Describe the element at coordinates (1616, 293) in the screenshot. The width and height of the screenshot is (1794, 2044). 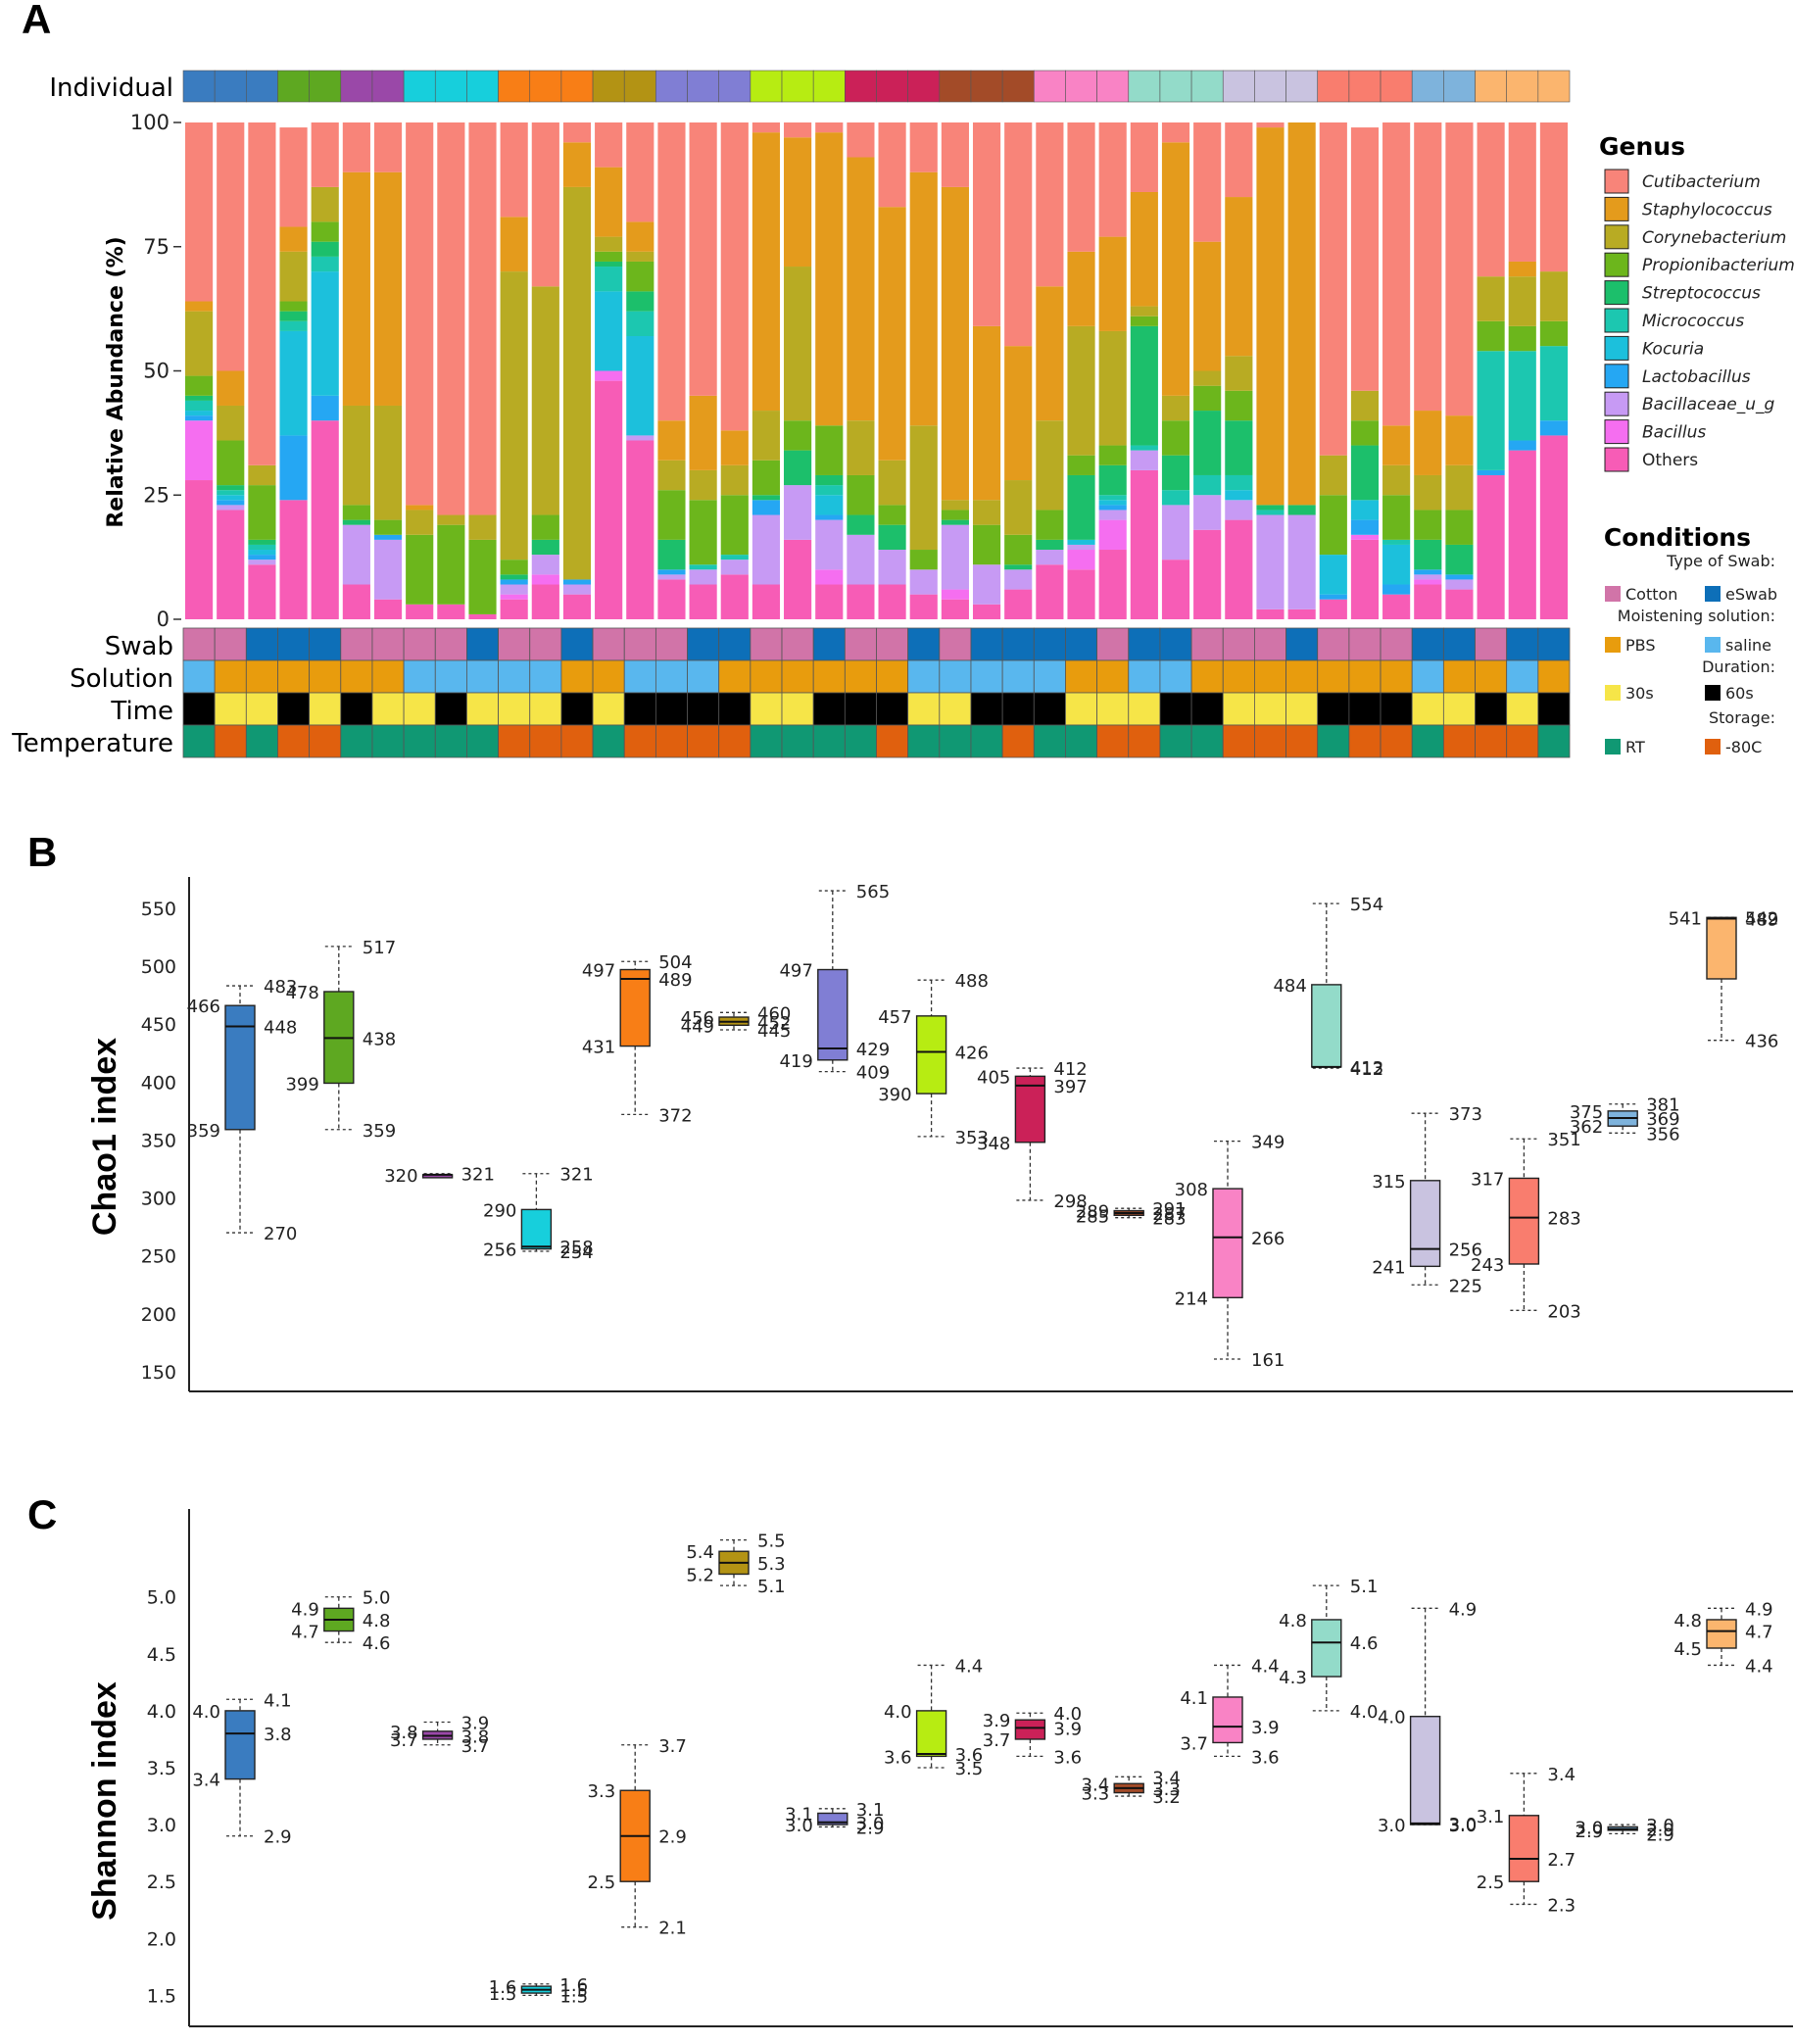
I see `legend-swatch-streptococcus` at that location.